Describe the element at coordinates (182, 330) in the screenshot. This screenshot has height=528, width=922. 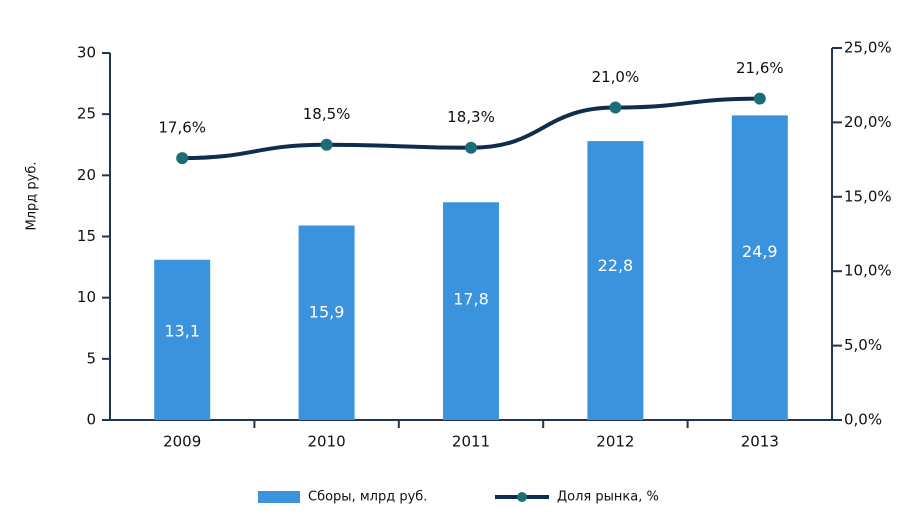
I see `bar-value-label: 13,1` at that location.